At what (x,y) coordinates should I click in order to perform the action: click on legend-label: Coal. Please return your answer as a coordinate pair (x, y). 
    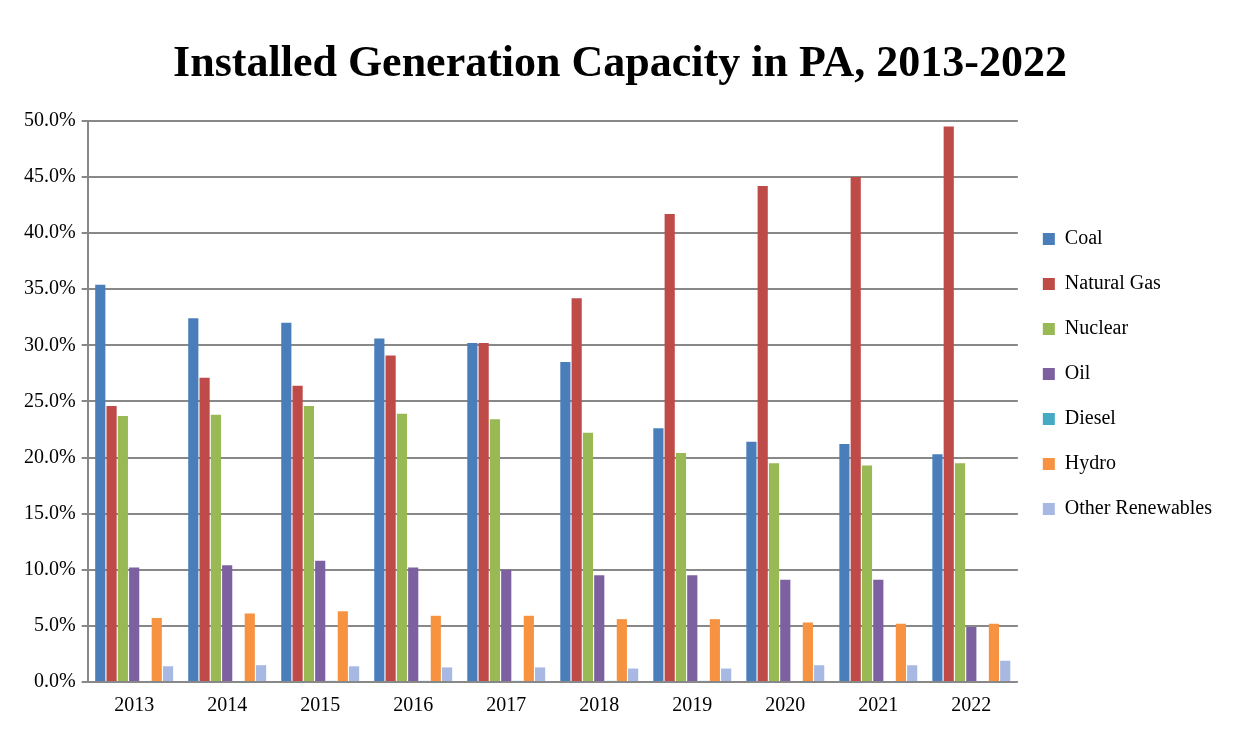
    Looking at the image, I should click on (1084, 237).